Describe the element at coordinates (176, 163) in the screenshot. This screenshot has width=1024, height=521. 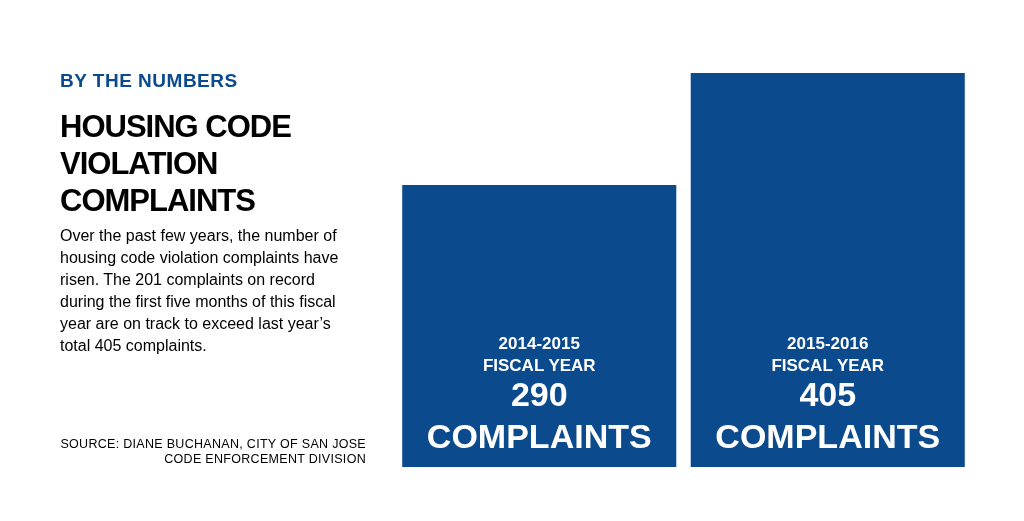
I see `text: HOUSING CODE VIOLATION COMPLAINTS` at that location.